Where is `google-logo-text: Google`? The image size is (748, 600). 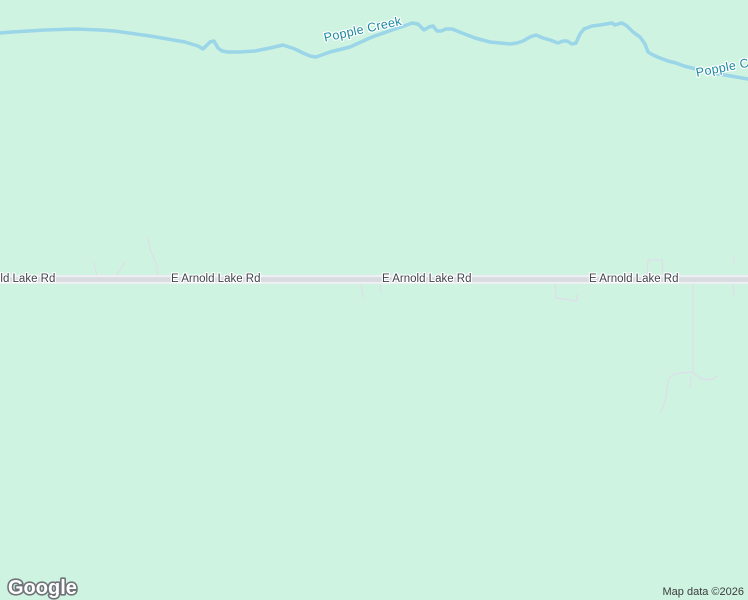 google-logo-text: Google is located at coordinates (42, 587).